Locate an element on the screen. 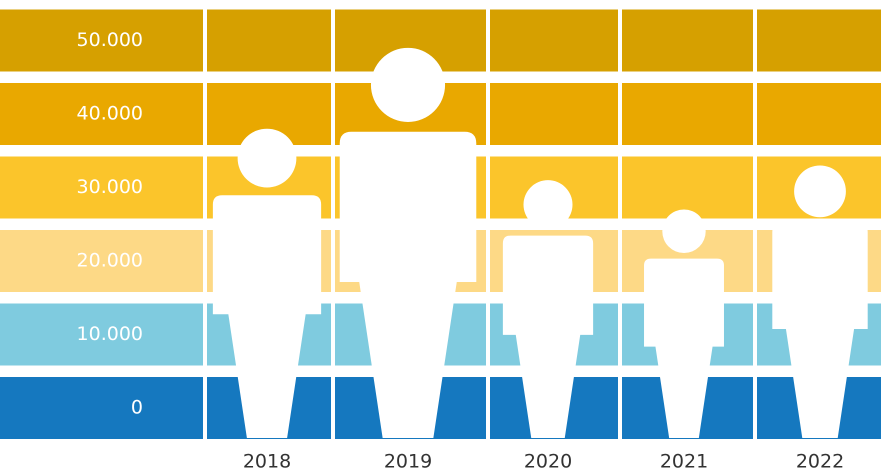 Image resolution: width=881 pixels, height=471 pixels. x-tick-label: 2019 is located at coordinates (408, 461).